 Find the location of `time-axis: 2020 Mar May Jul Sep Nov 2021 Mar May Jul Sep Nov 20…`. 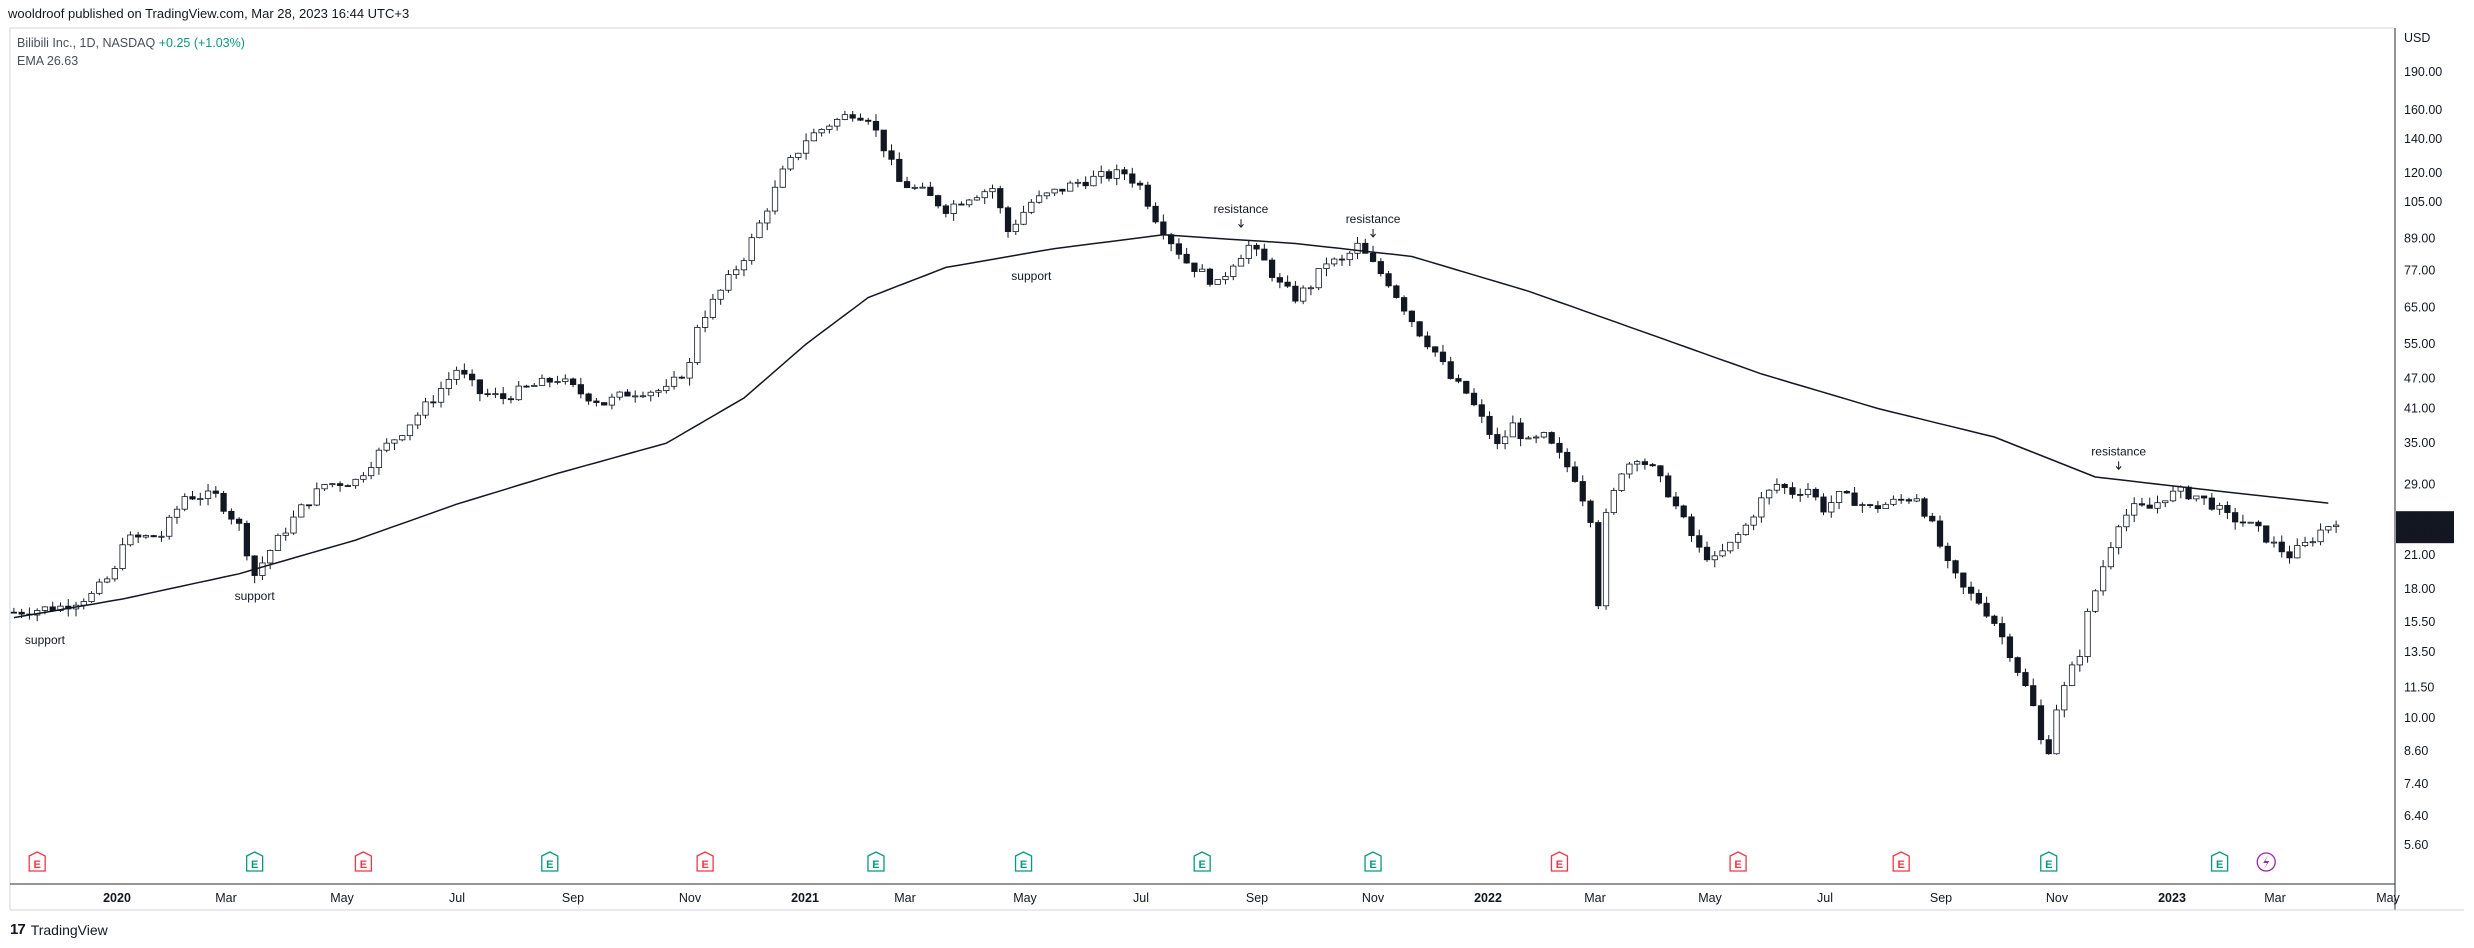

time-axis: 2020 Mar May Jul Sep Nov 2021 Mar May Jul Sep Nov 20… is located at coordinates (1251, 898).